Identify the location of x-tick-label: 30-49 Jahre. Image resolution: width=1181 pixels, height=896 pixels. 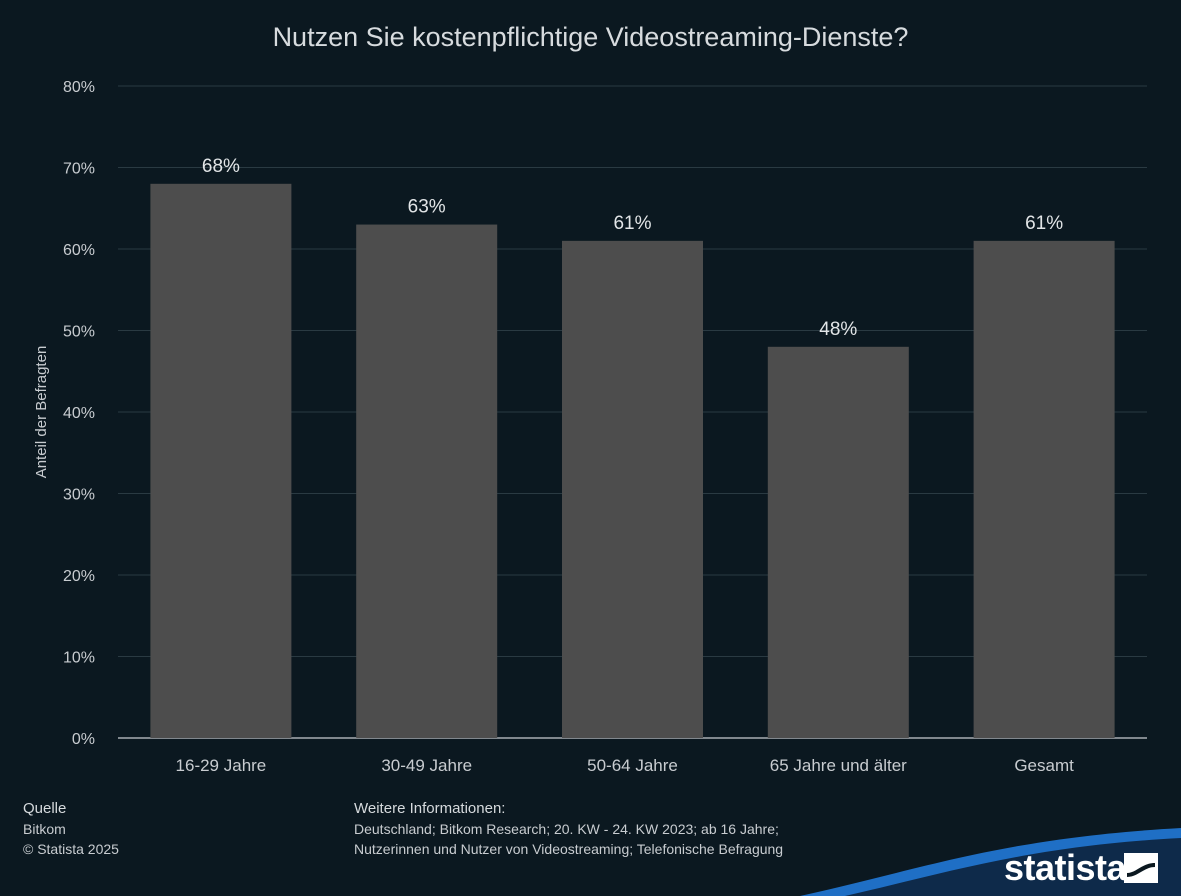
(426, 765).